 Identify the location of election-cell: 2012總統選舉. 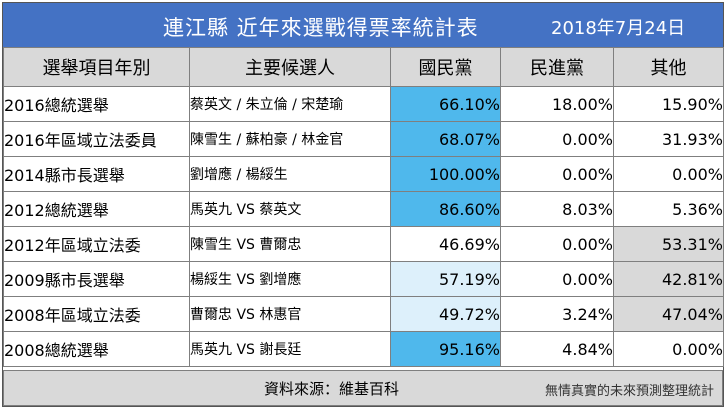
(96, 209).